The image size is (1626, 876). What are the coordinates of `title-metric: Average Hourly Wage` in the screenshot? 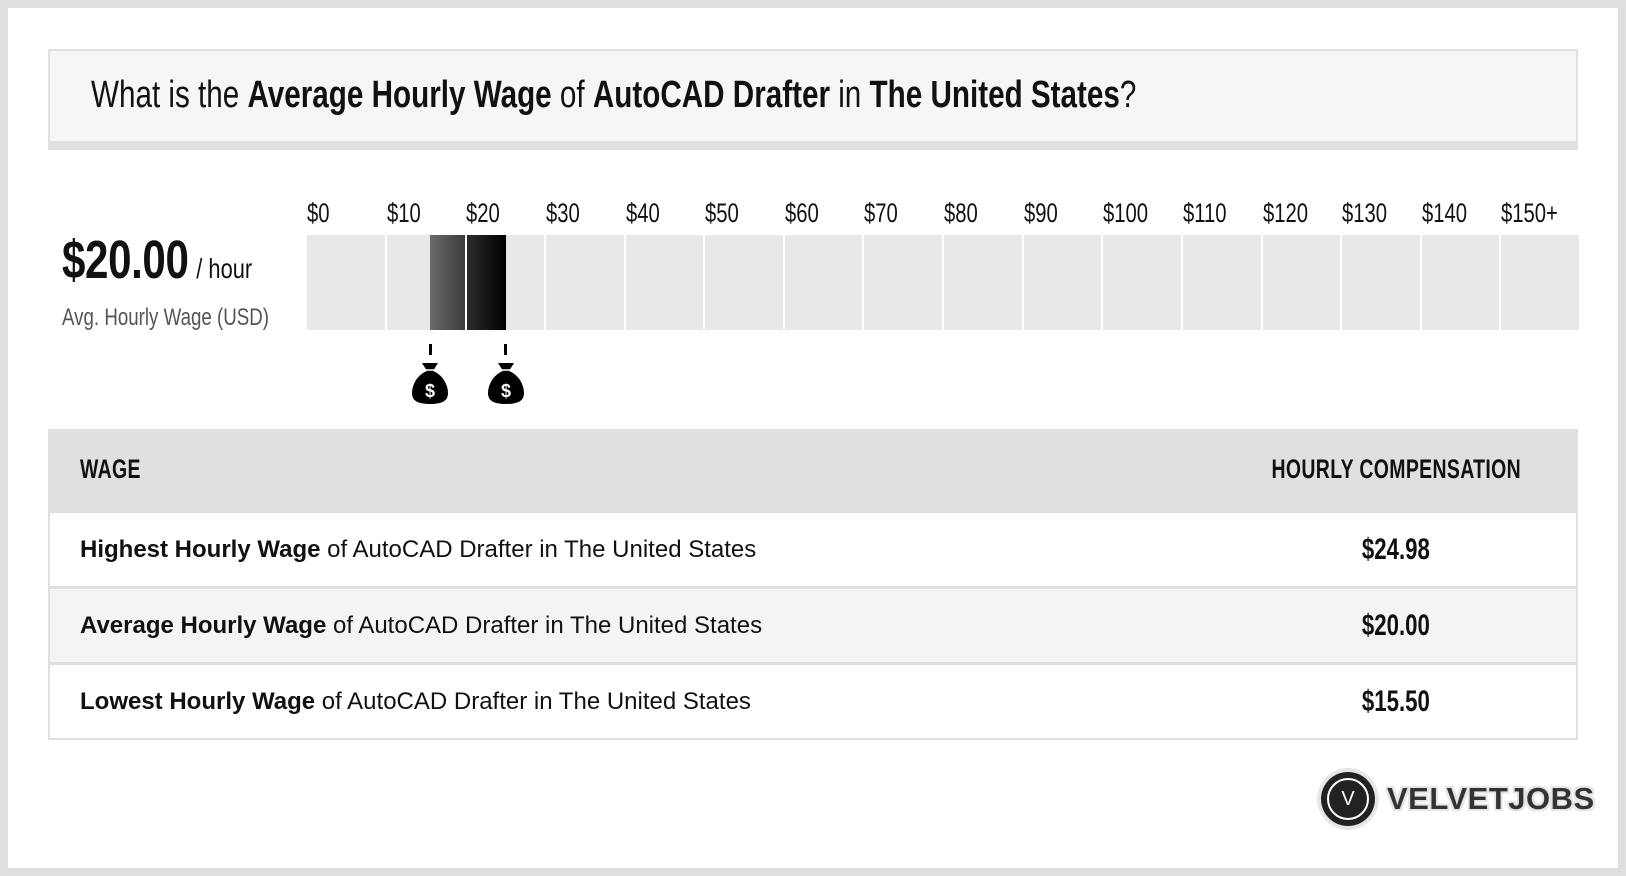 It's located at (399, 95).